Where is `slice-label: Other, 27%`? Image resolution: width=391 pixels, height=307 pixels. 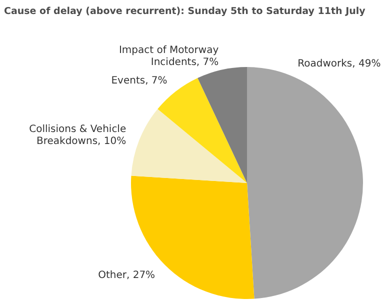
slice-label: Other, 27% is located at coordinates (127, 275).